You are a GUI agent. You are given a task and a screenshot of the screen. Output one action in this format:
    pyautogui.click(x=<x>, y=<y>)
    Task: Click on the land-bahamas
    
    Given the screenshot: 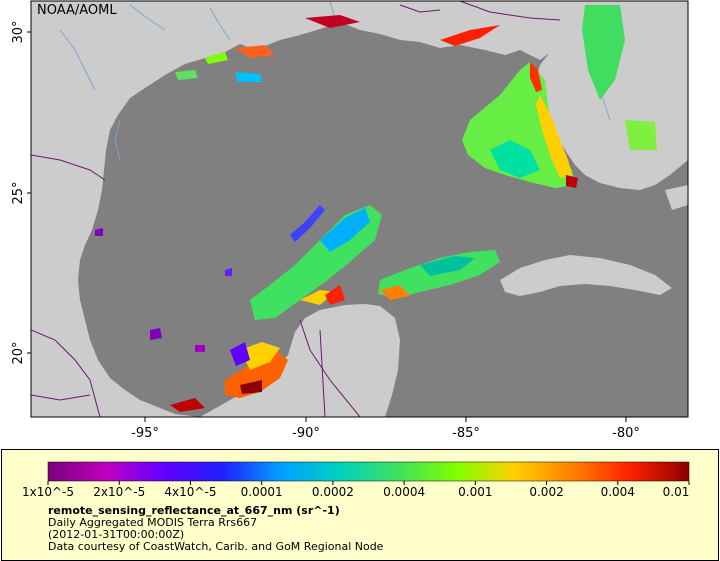 What is the action you would take?
    pyautogui.click(x=676, y=197)
    